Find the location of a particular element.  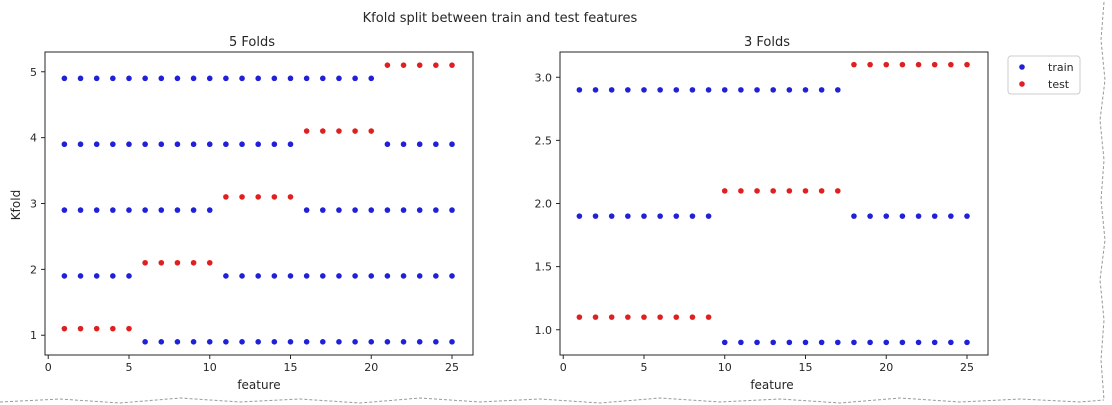

y-tick-label: 3 is located at coordinates (33, 204).